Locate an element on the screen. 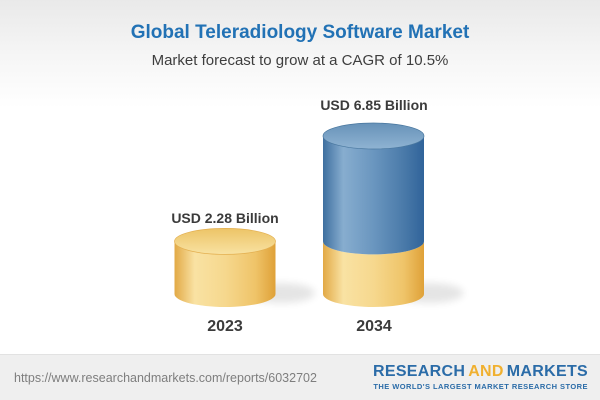  logo-word-research: RESEARCH is located at coordinates (419, 372).